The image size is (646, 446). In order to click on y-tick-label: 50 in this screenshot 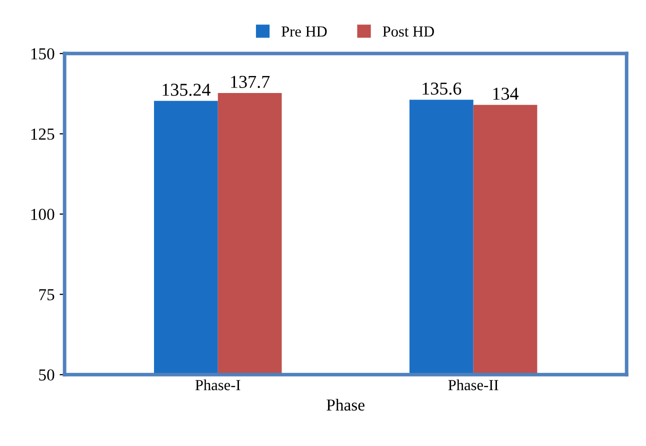, I will do `click(46, 375)`.